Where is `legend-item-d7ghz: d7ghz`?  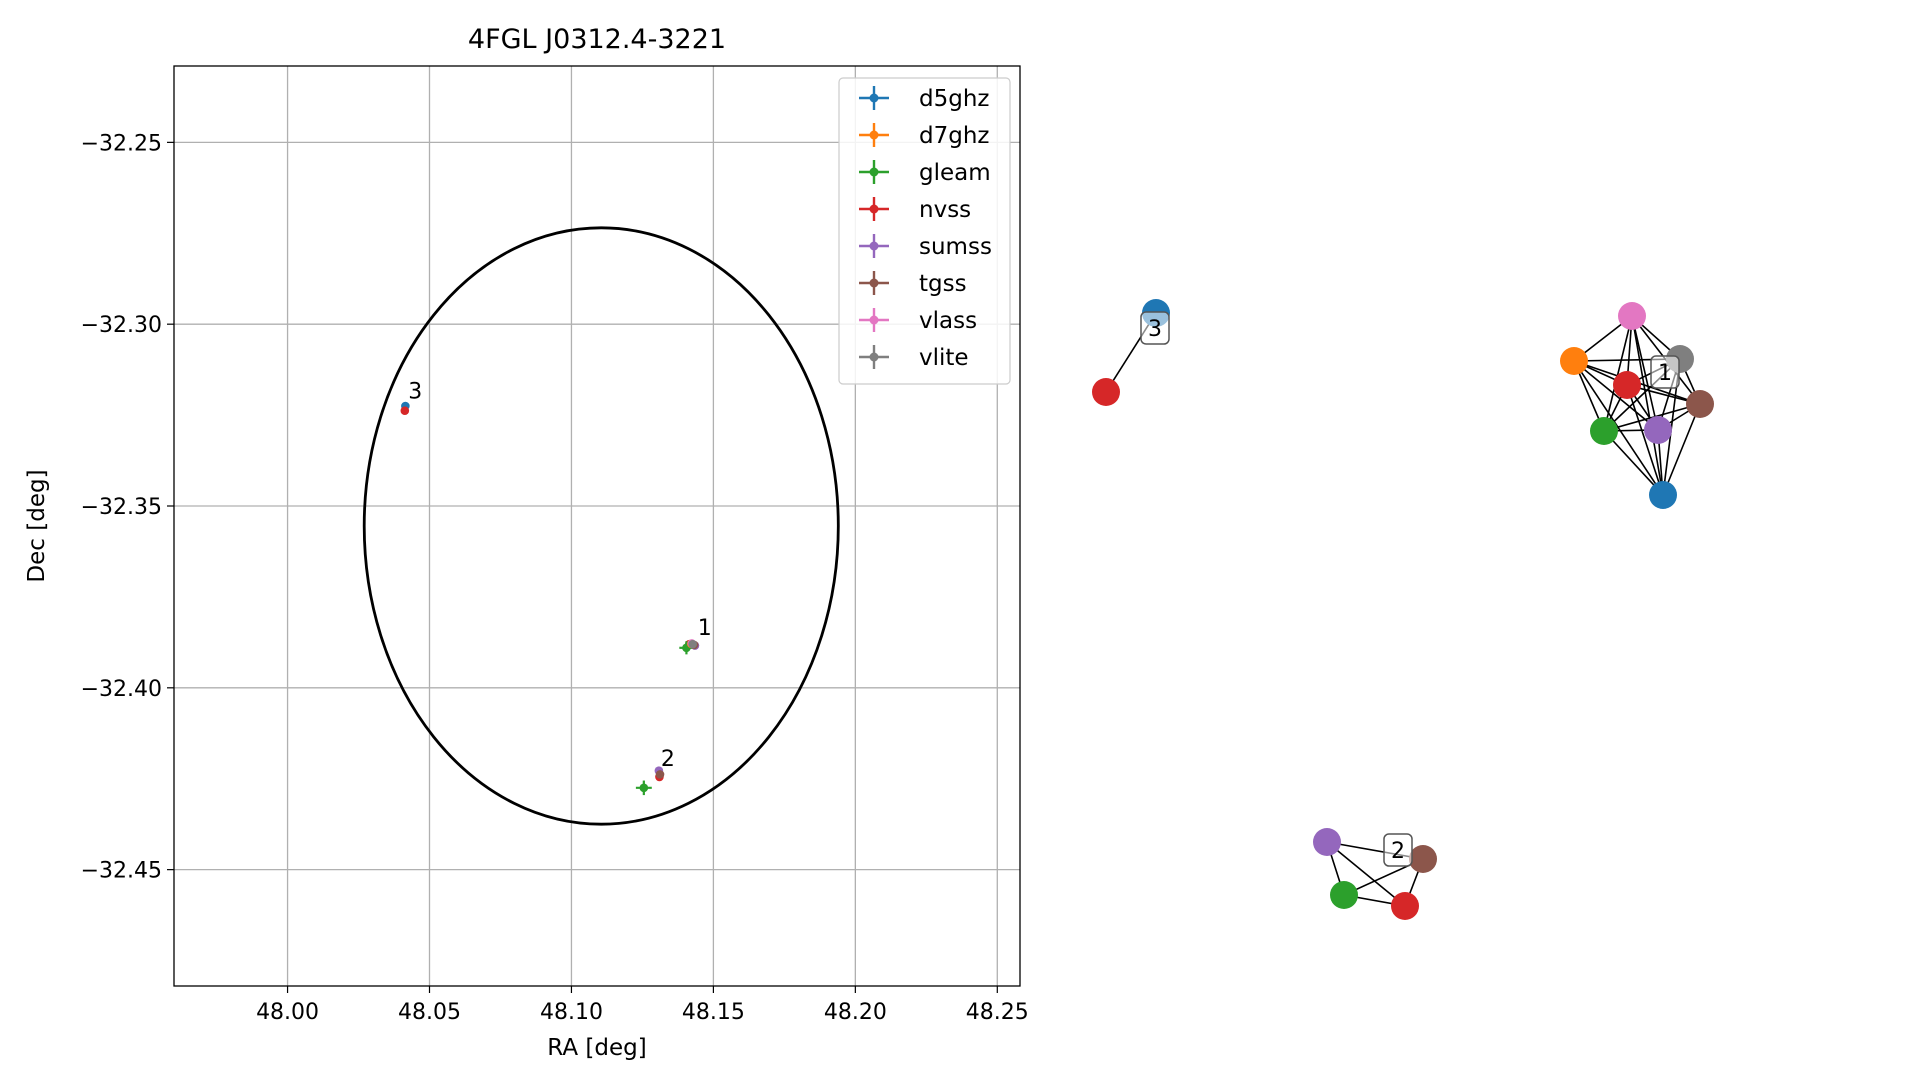 legend-item-d7ghz: d7ghz is located at coordinates (924, 136).